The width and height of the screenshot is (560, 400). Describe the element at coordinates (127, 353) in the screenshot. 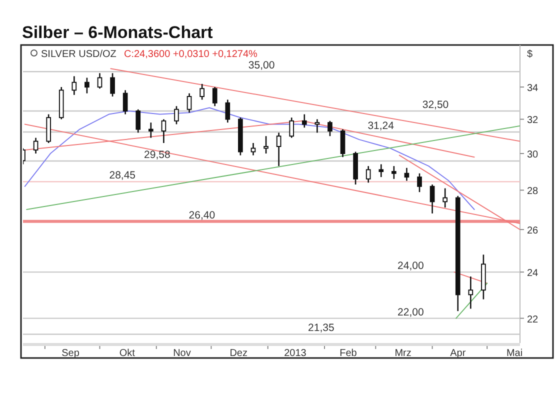

I see `x-tick-label: Okt` at that location.